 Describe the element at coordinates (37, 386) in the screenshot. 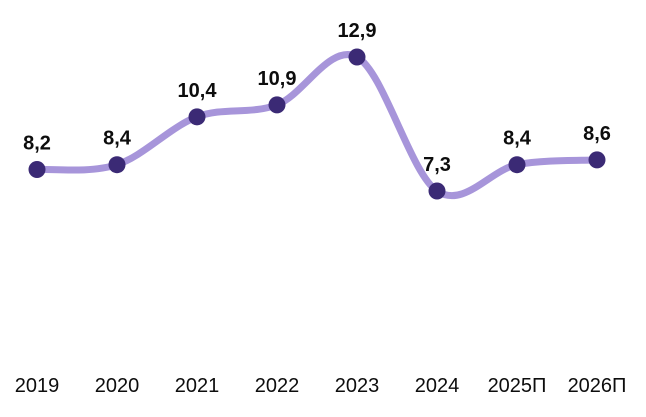

I see `x-axis-label-2019: 2019` at that location.